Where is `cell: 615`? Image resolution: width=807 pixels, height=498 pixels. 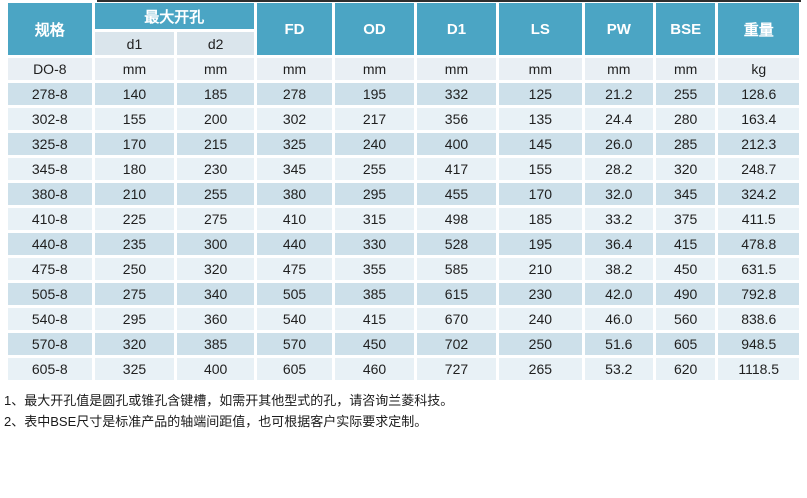 cell: 615 is located at coordinates (456, 294).